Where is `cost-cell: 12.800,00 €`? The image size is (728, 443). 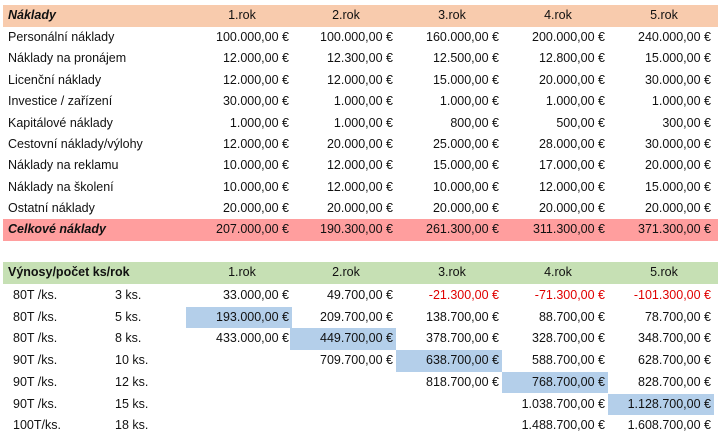 cost-cell: 12.800,00 € is located at coordinates (571, 58).